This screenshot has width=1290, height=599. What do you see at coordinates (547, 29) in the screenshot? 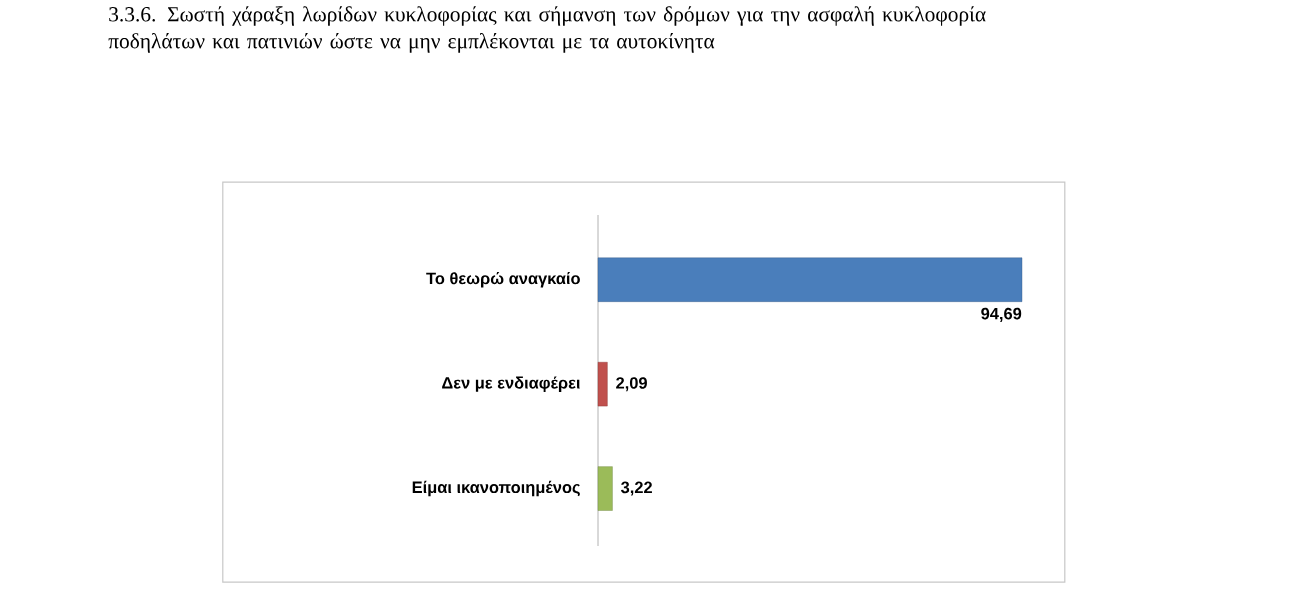
I see `chart-title: 3.3.6. Σωστή χάραξη λωρίδων κυκλοφορίας και σήμανση των δρόμων για την ασφαλή κυκλοφορία ποδηλάτων και πατινιών ώστε να μην εμπλέκονται με τα αυτοκίνητα` at bounding box center [547, 29].